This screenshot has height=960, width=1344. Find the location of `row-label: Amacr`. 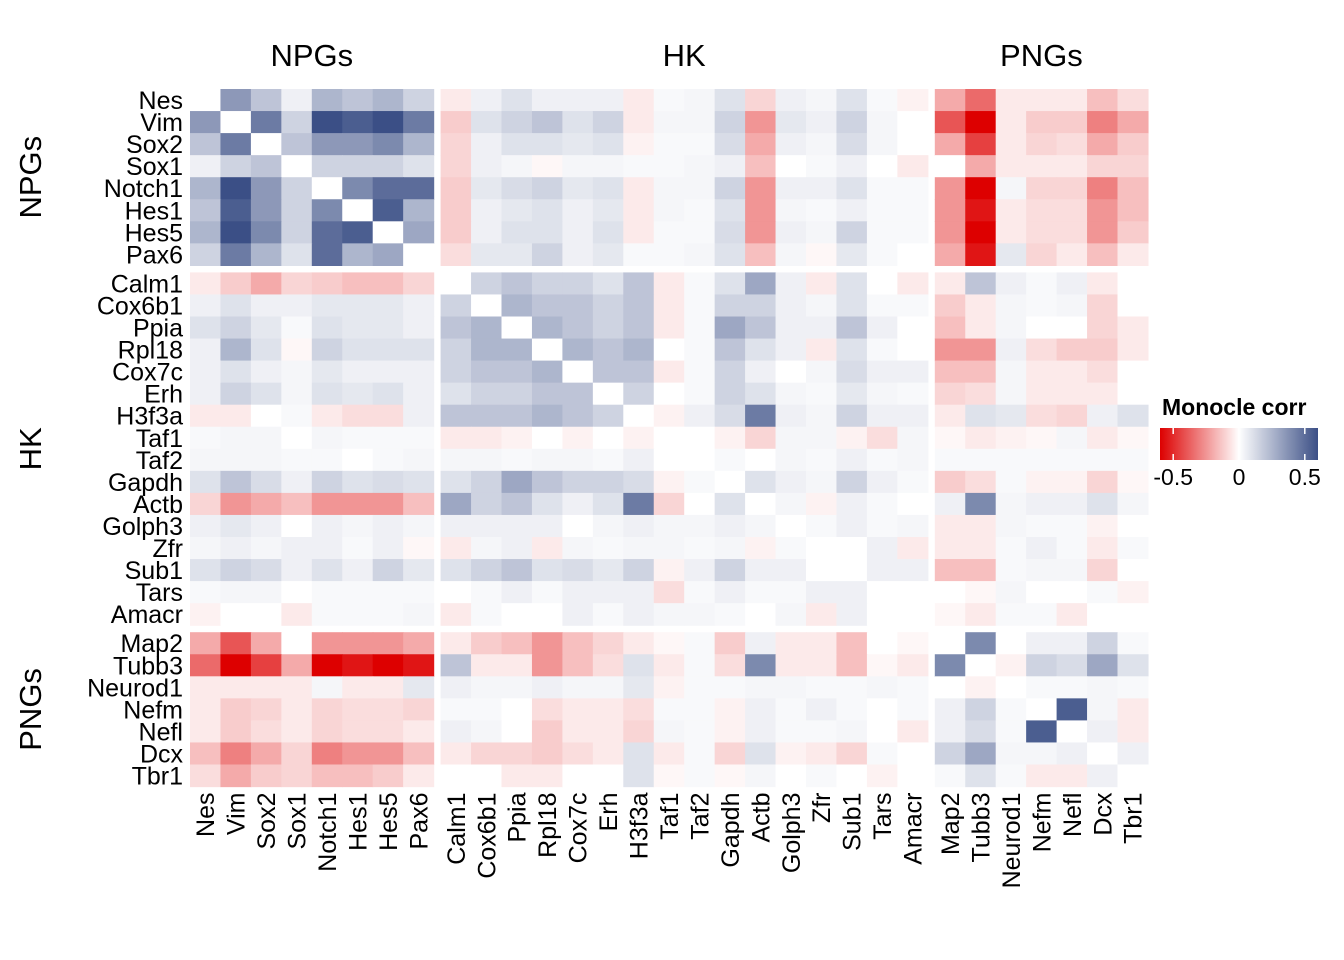

row-label: Amacr is located at coordinates (147, 615).